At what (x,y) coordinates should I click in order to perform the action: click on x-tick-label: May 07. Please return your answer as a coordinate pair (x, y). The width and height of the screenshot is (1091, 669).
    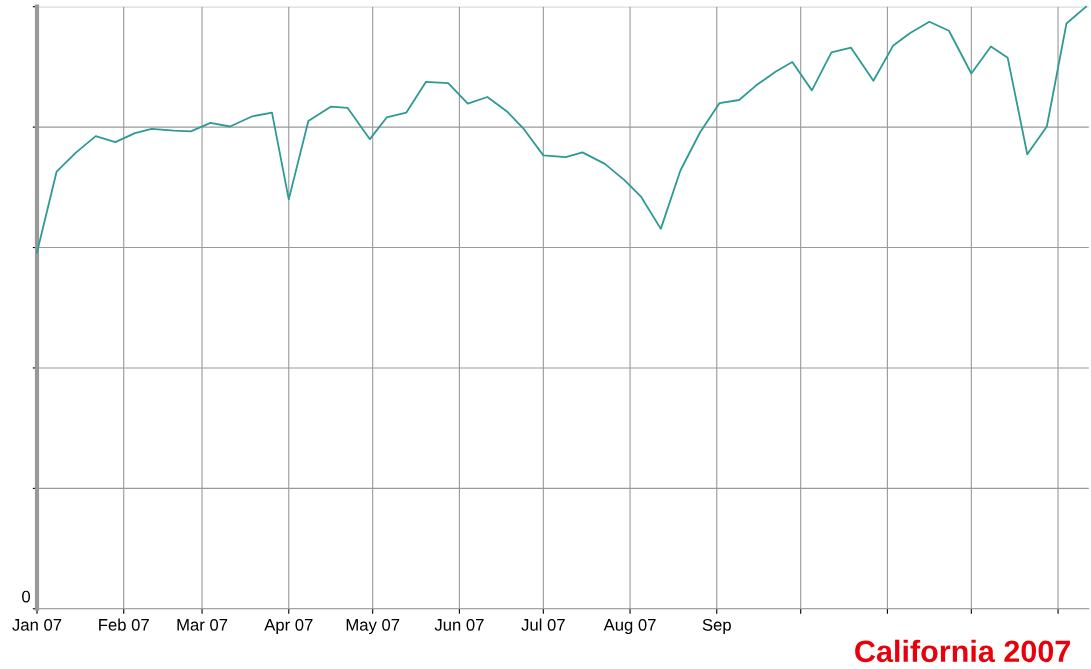
    Looking at the image, I should click on (373, 626).